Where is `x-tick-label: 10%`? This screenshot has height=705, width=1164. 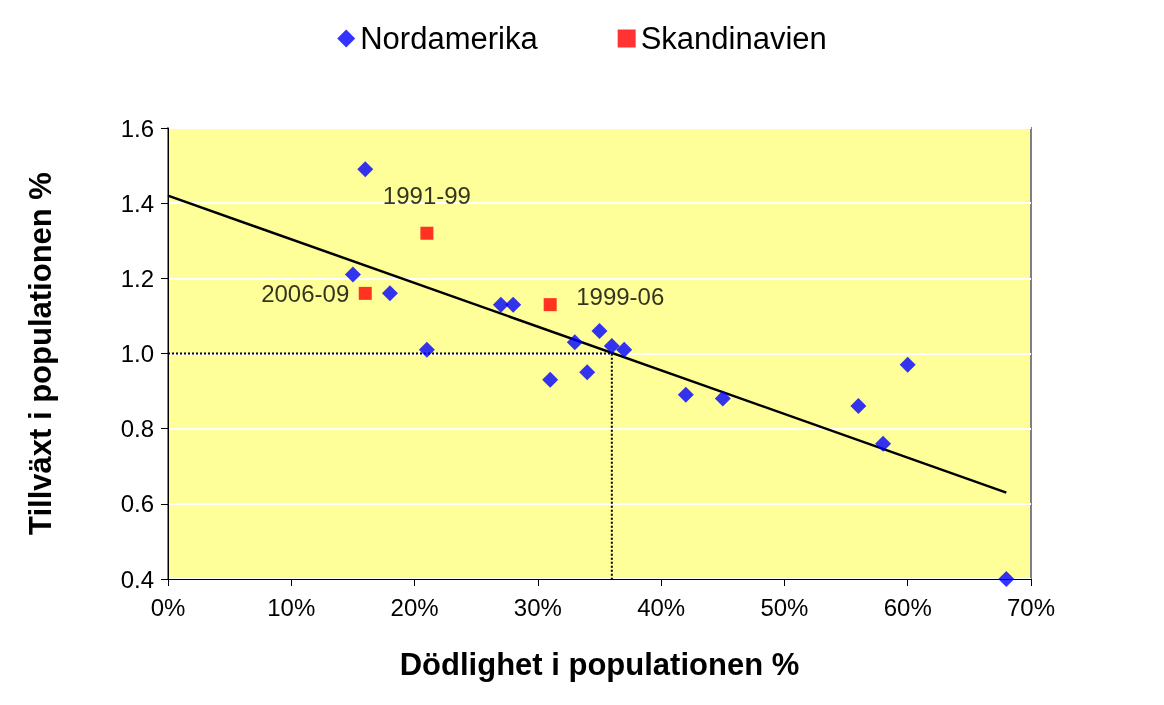
x-tick-label: 10% is located at coordinates (291, 607).